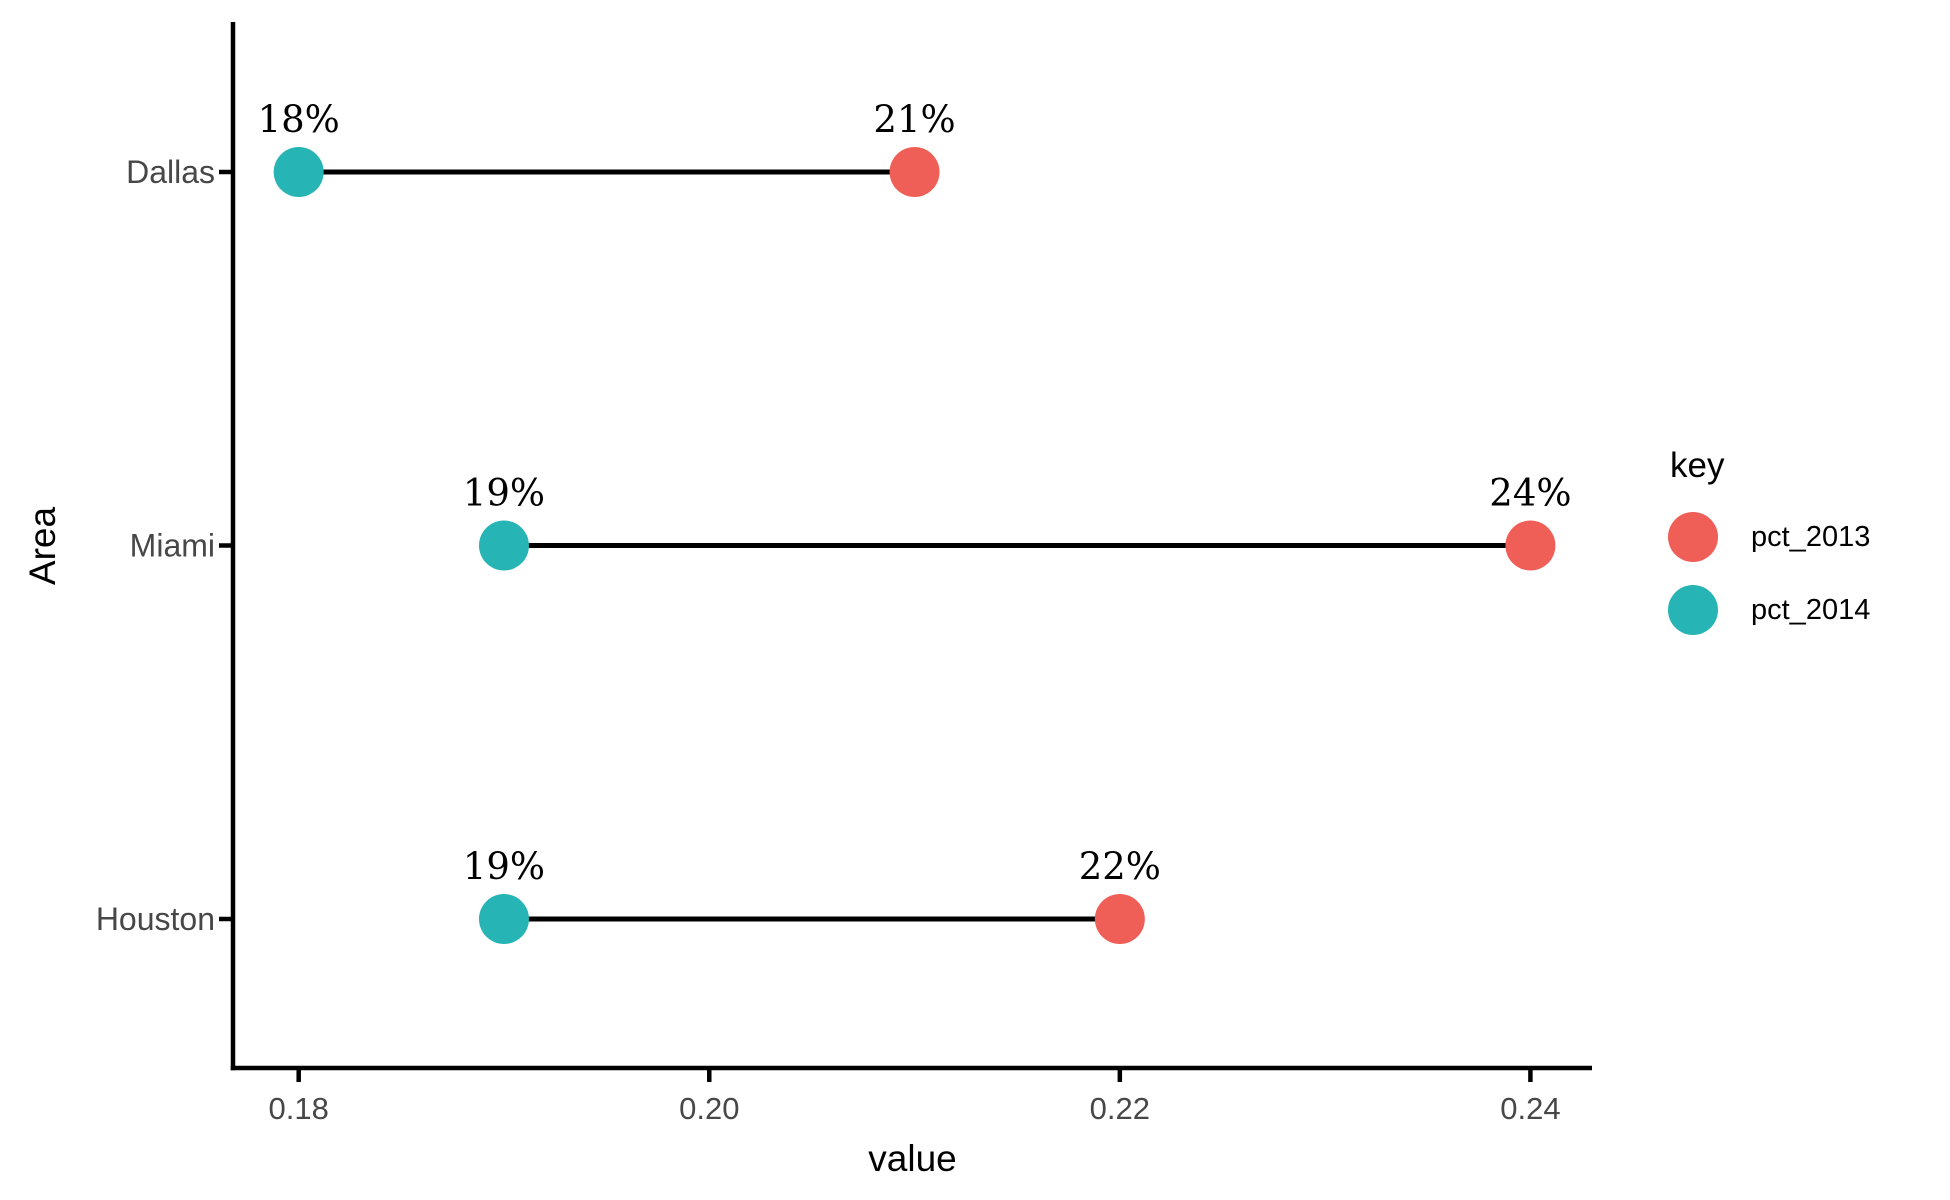  I want to click on legend-swatch-pct-2013-icon, so click(1693, 537).